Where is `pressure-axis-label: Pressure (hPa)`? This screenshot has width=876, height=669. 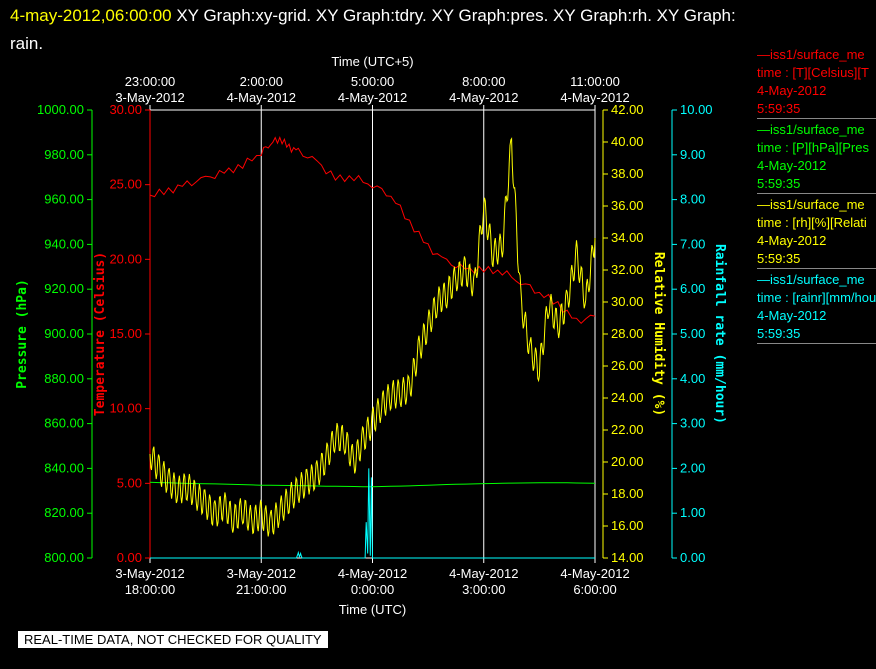 pressure-axis-label: Pressure (hPa) is located at coordinates (22, 334).